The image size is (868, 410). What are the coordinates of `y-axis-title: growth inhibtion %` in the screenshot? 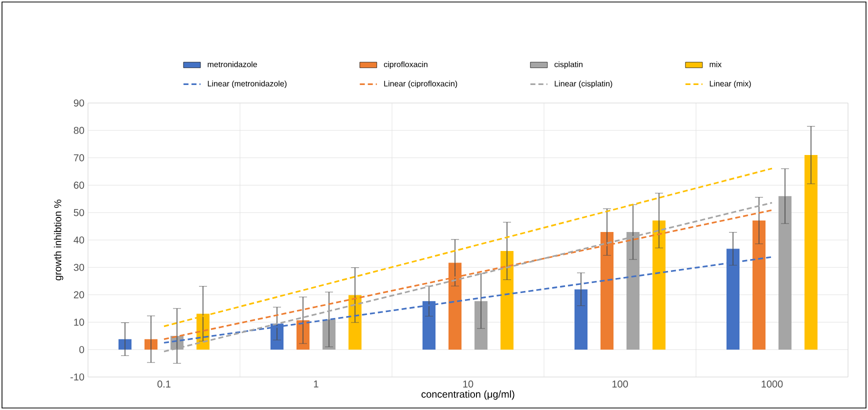 It's located at (59, 240).